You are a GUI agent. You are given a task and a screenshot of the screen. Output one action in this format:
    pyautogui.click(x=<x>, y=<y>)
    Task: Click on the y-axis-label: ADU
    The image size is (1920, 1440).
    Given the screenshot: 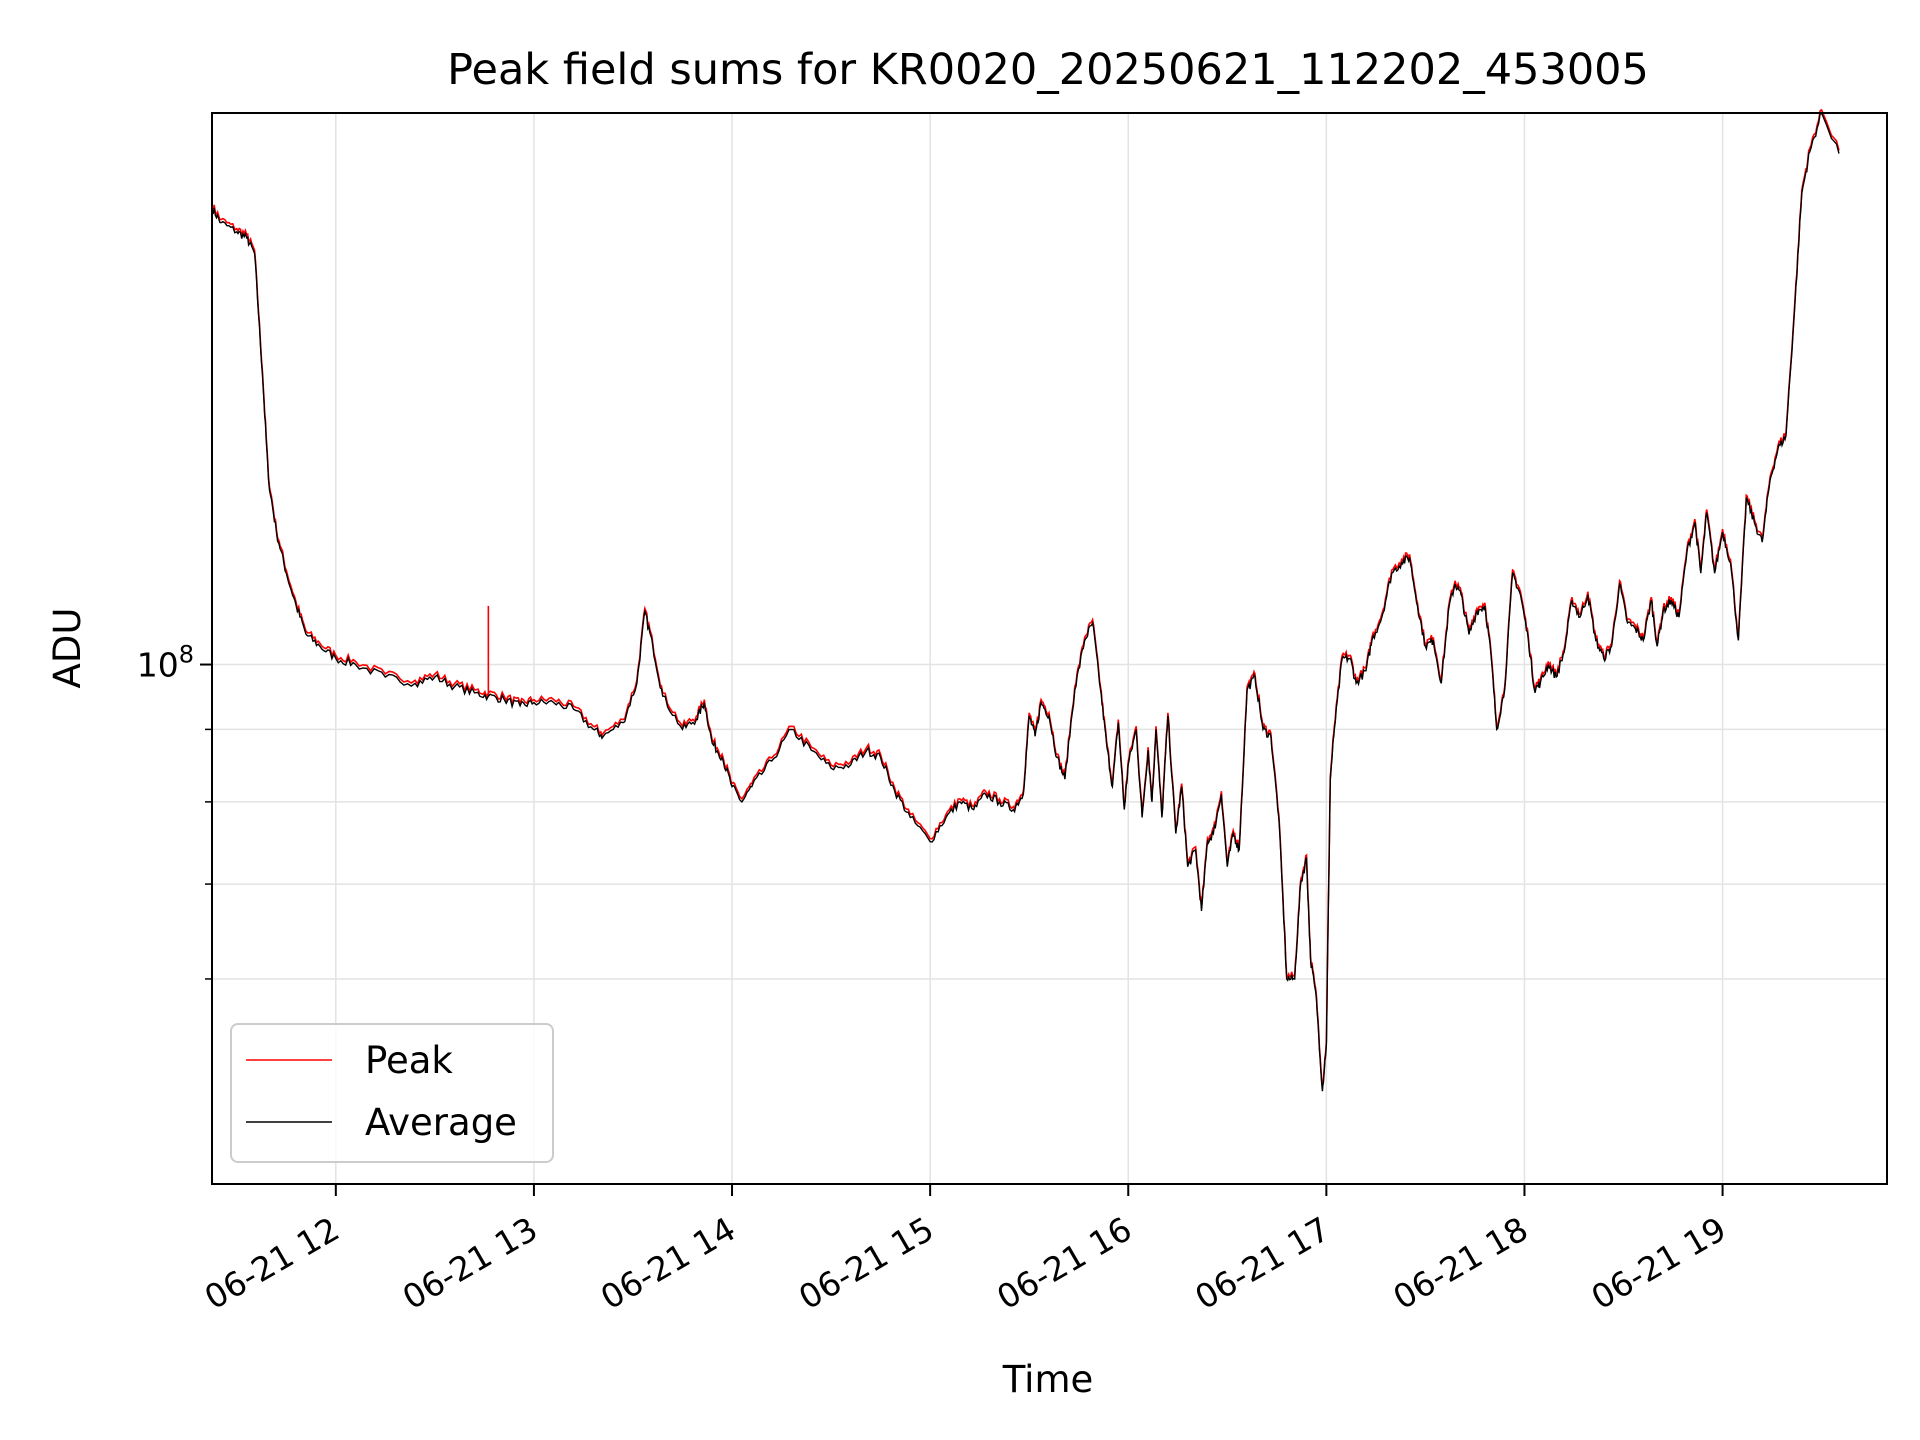 What is the action you would take?
    pyautogui.click(x=67, y=648)
    